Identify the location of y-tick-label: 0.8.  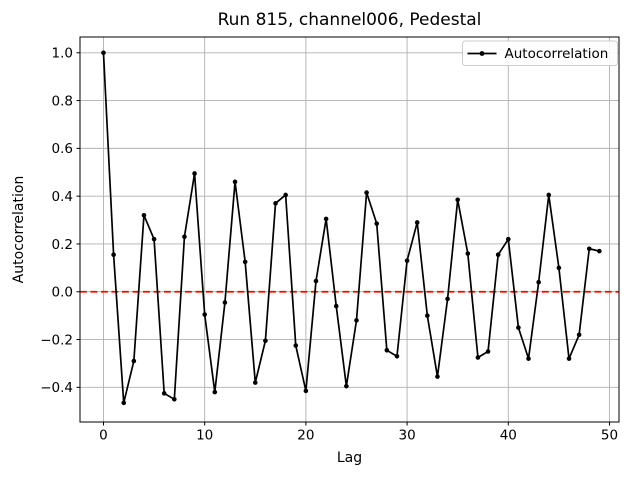
(62, 101).